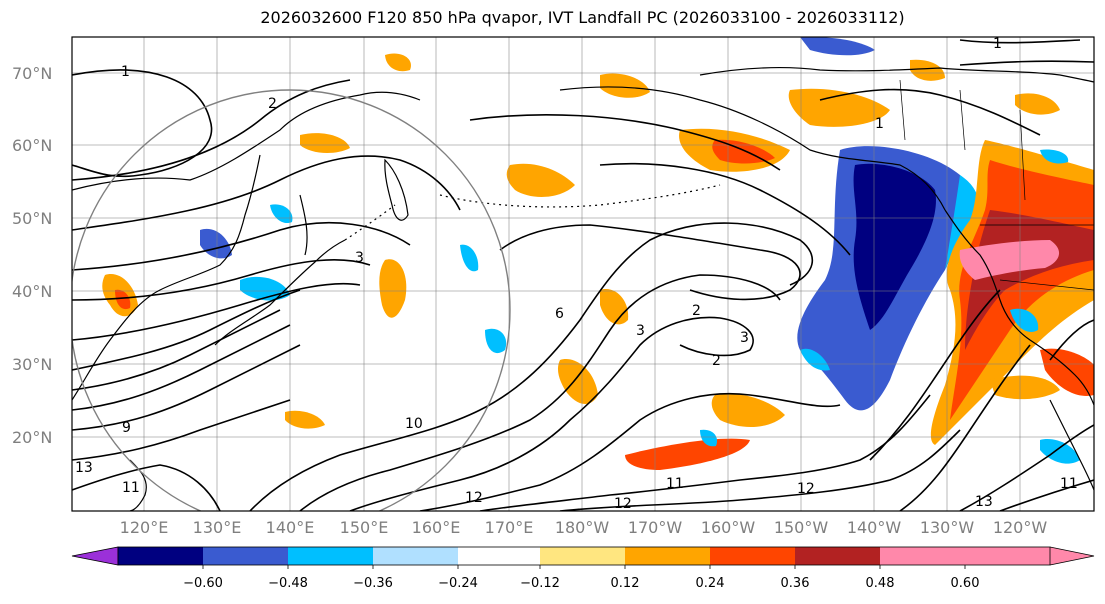 This screenshot has width=1105, height=604. I want to click on colorbar-tick-label: 0.60, so click(965, 583).